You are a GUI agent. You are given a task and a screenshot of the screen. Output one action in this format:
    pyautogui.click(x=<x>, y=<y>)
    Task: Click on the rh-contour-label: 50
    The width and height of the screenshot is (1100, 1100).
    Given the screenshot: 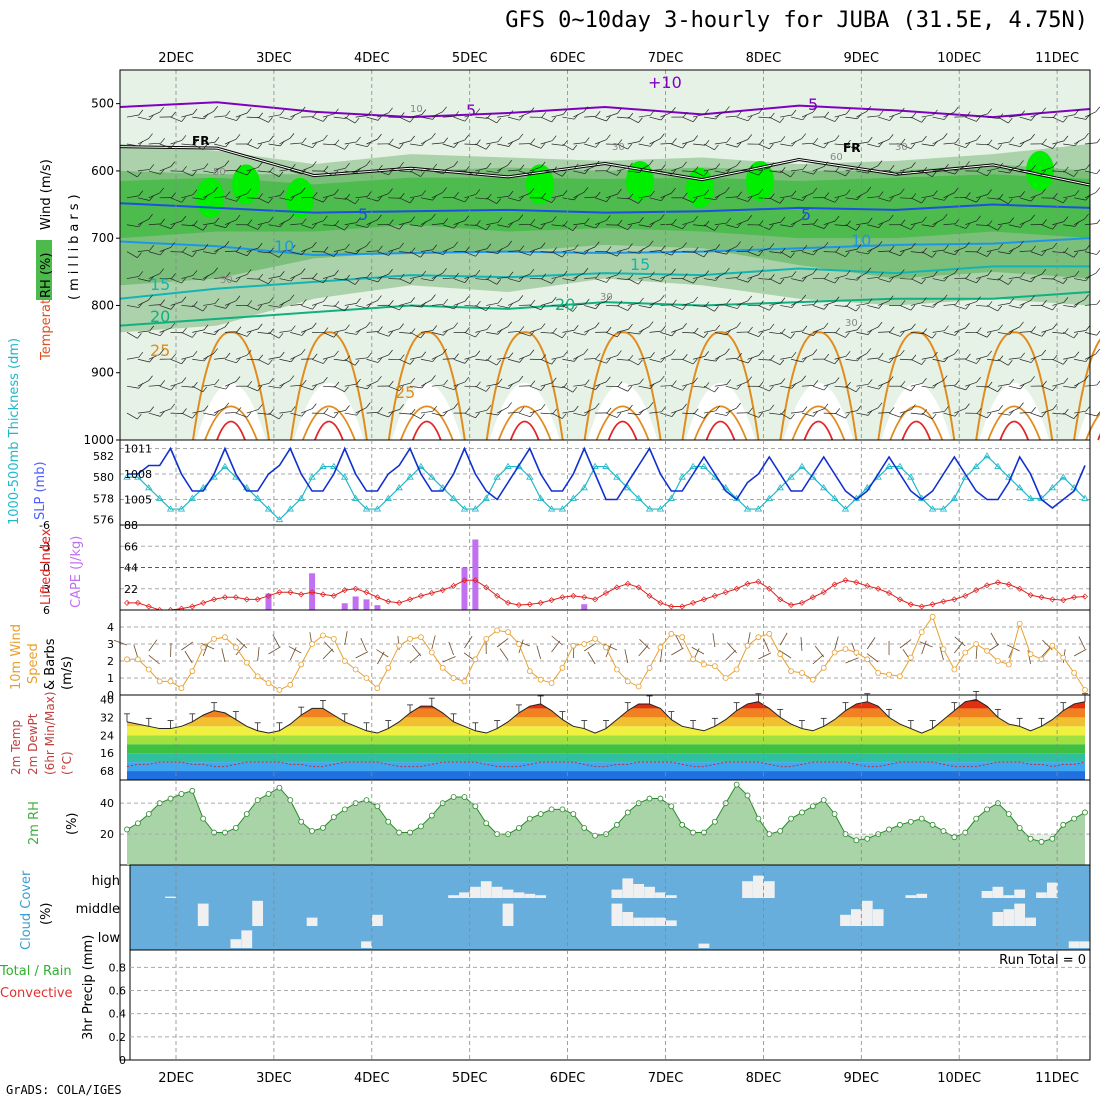 What is the action you would take?
    pyautogui.click(x=219, y=172)
    